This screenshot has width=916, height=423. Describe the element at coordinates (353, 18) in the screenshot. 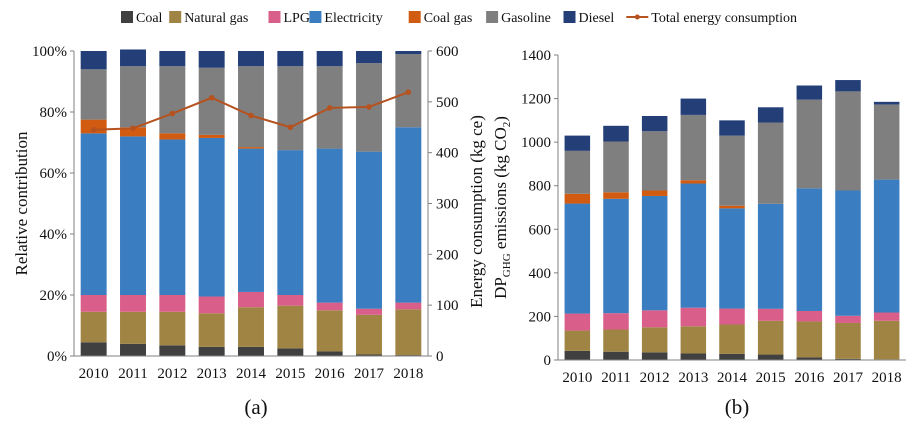

I see `legend-label: Electricity` at that location.